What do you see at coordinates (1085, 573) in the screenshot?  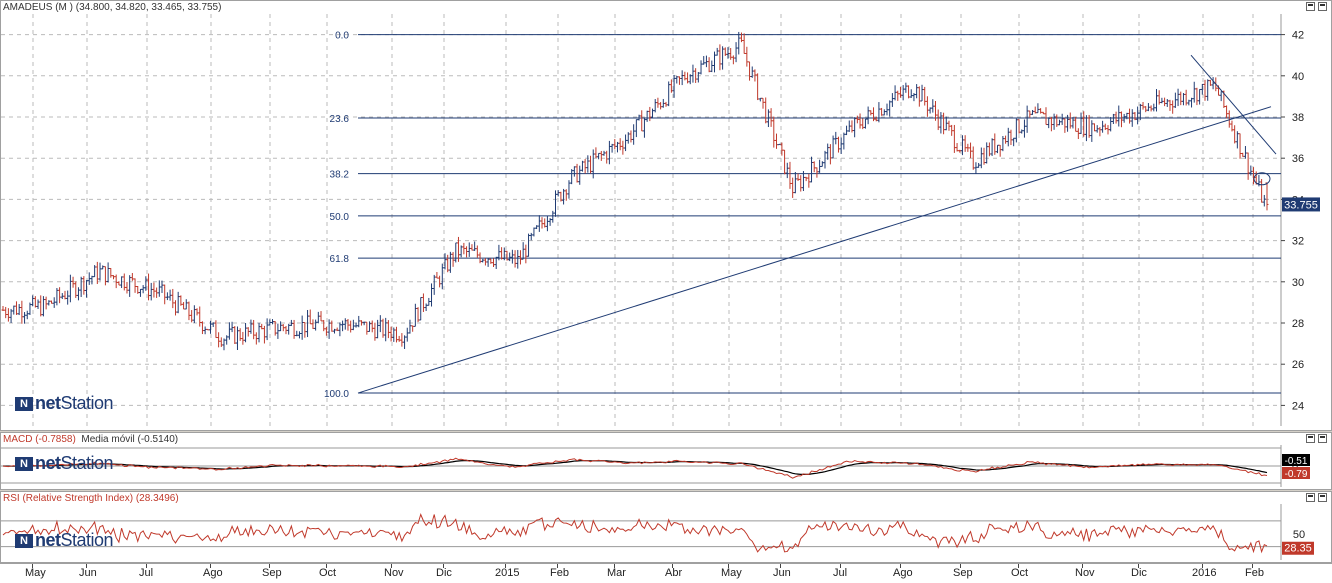 I see `x-tick-label: Nov` at bounding box center [1085, 573].